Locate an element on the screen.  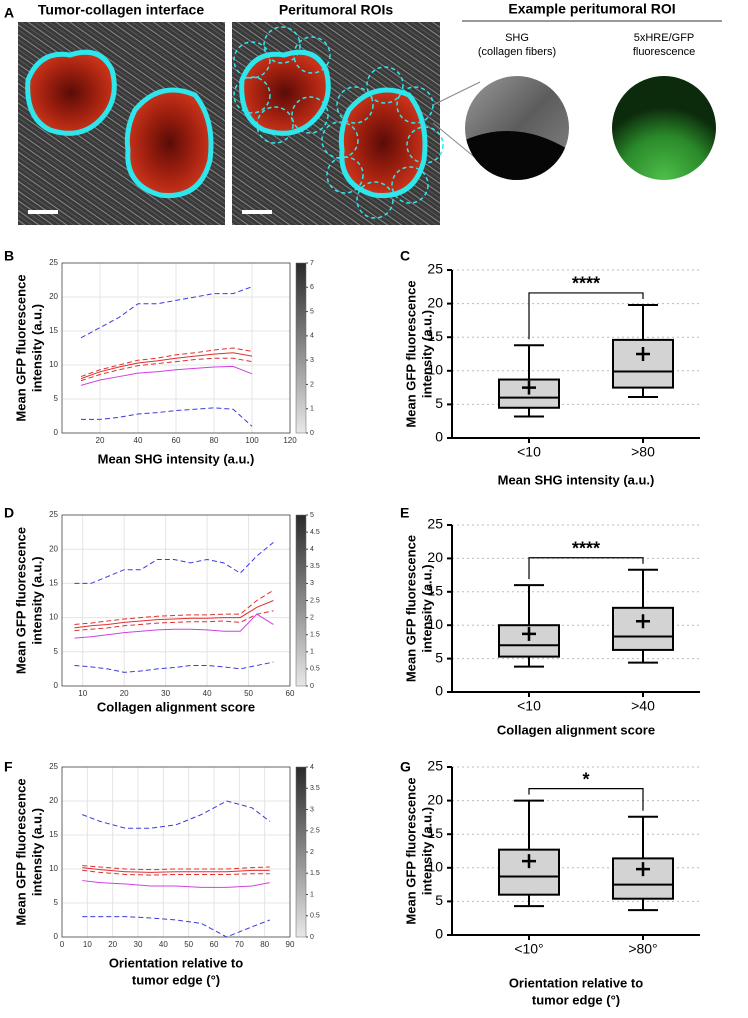
x-tick-label: 100 is located at coordinates (252, 440).